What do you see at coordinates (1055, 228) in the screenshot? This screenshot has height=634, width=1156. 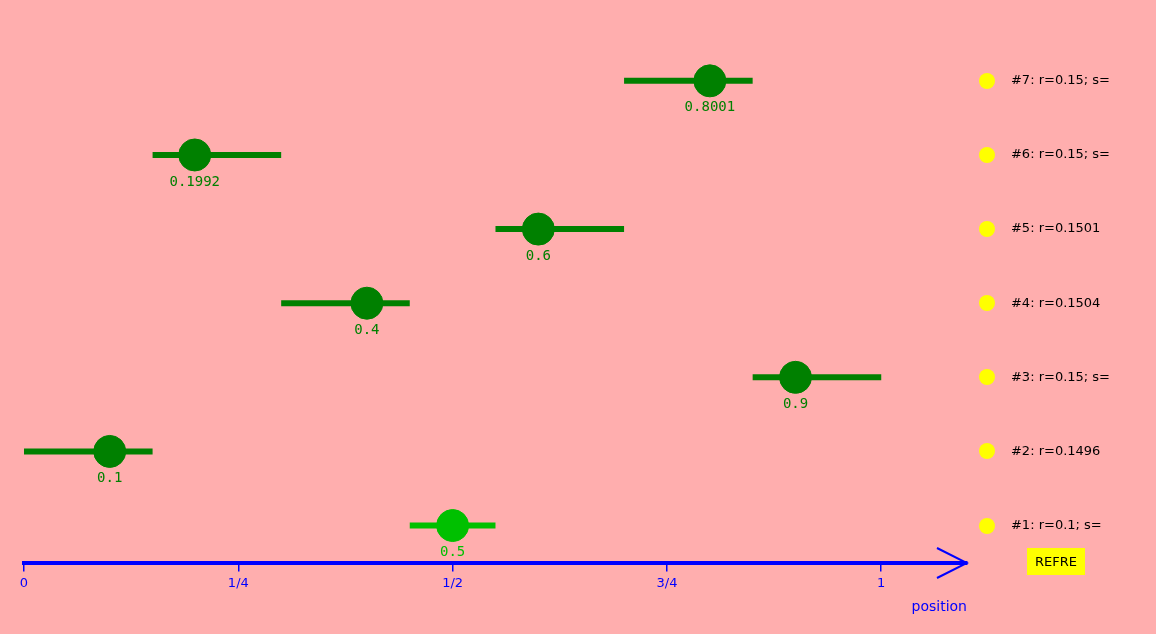 I see `y-tick-label: #5: r=0.1501` at bounding box center [1055, 228].